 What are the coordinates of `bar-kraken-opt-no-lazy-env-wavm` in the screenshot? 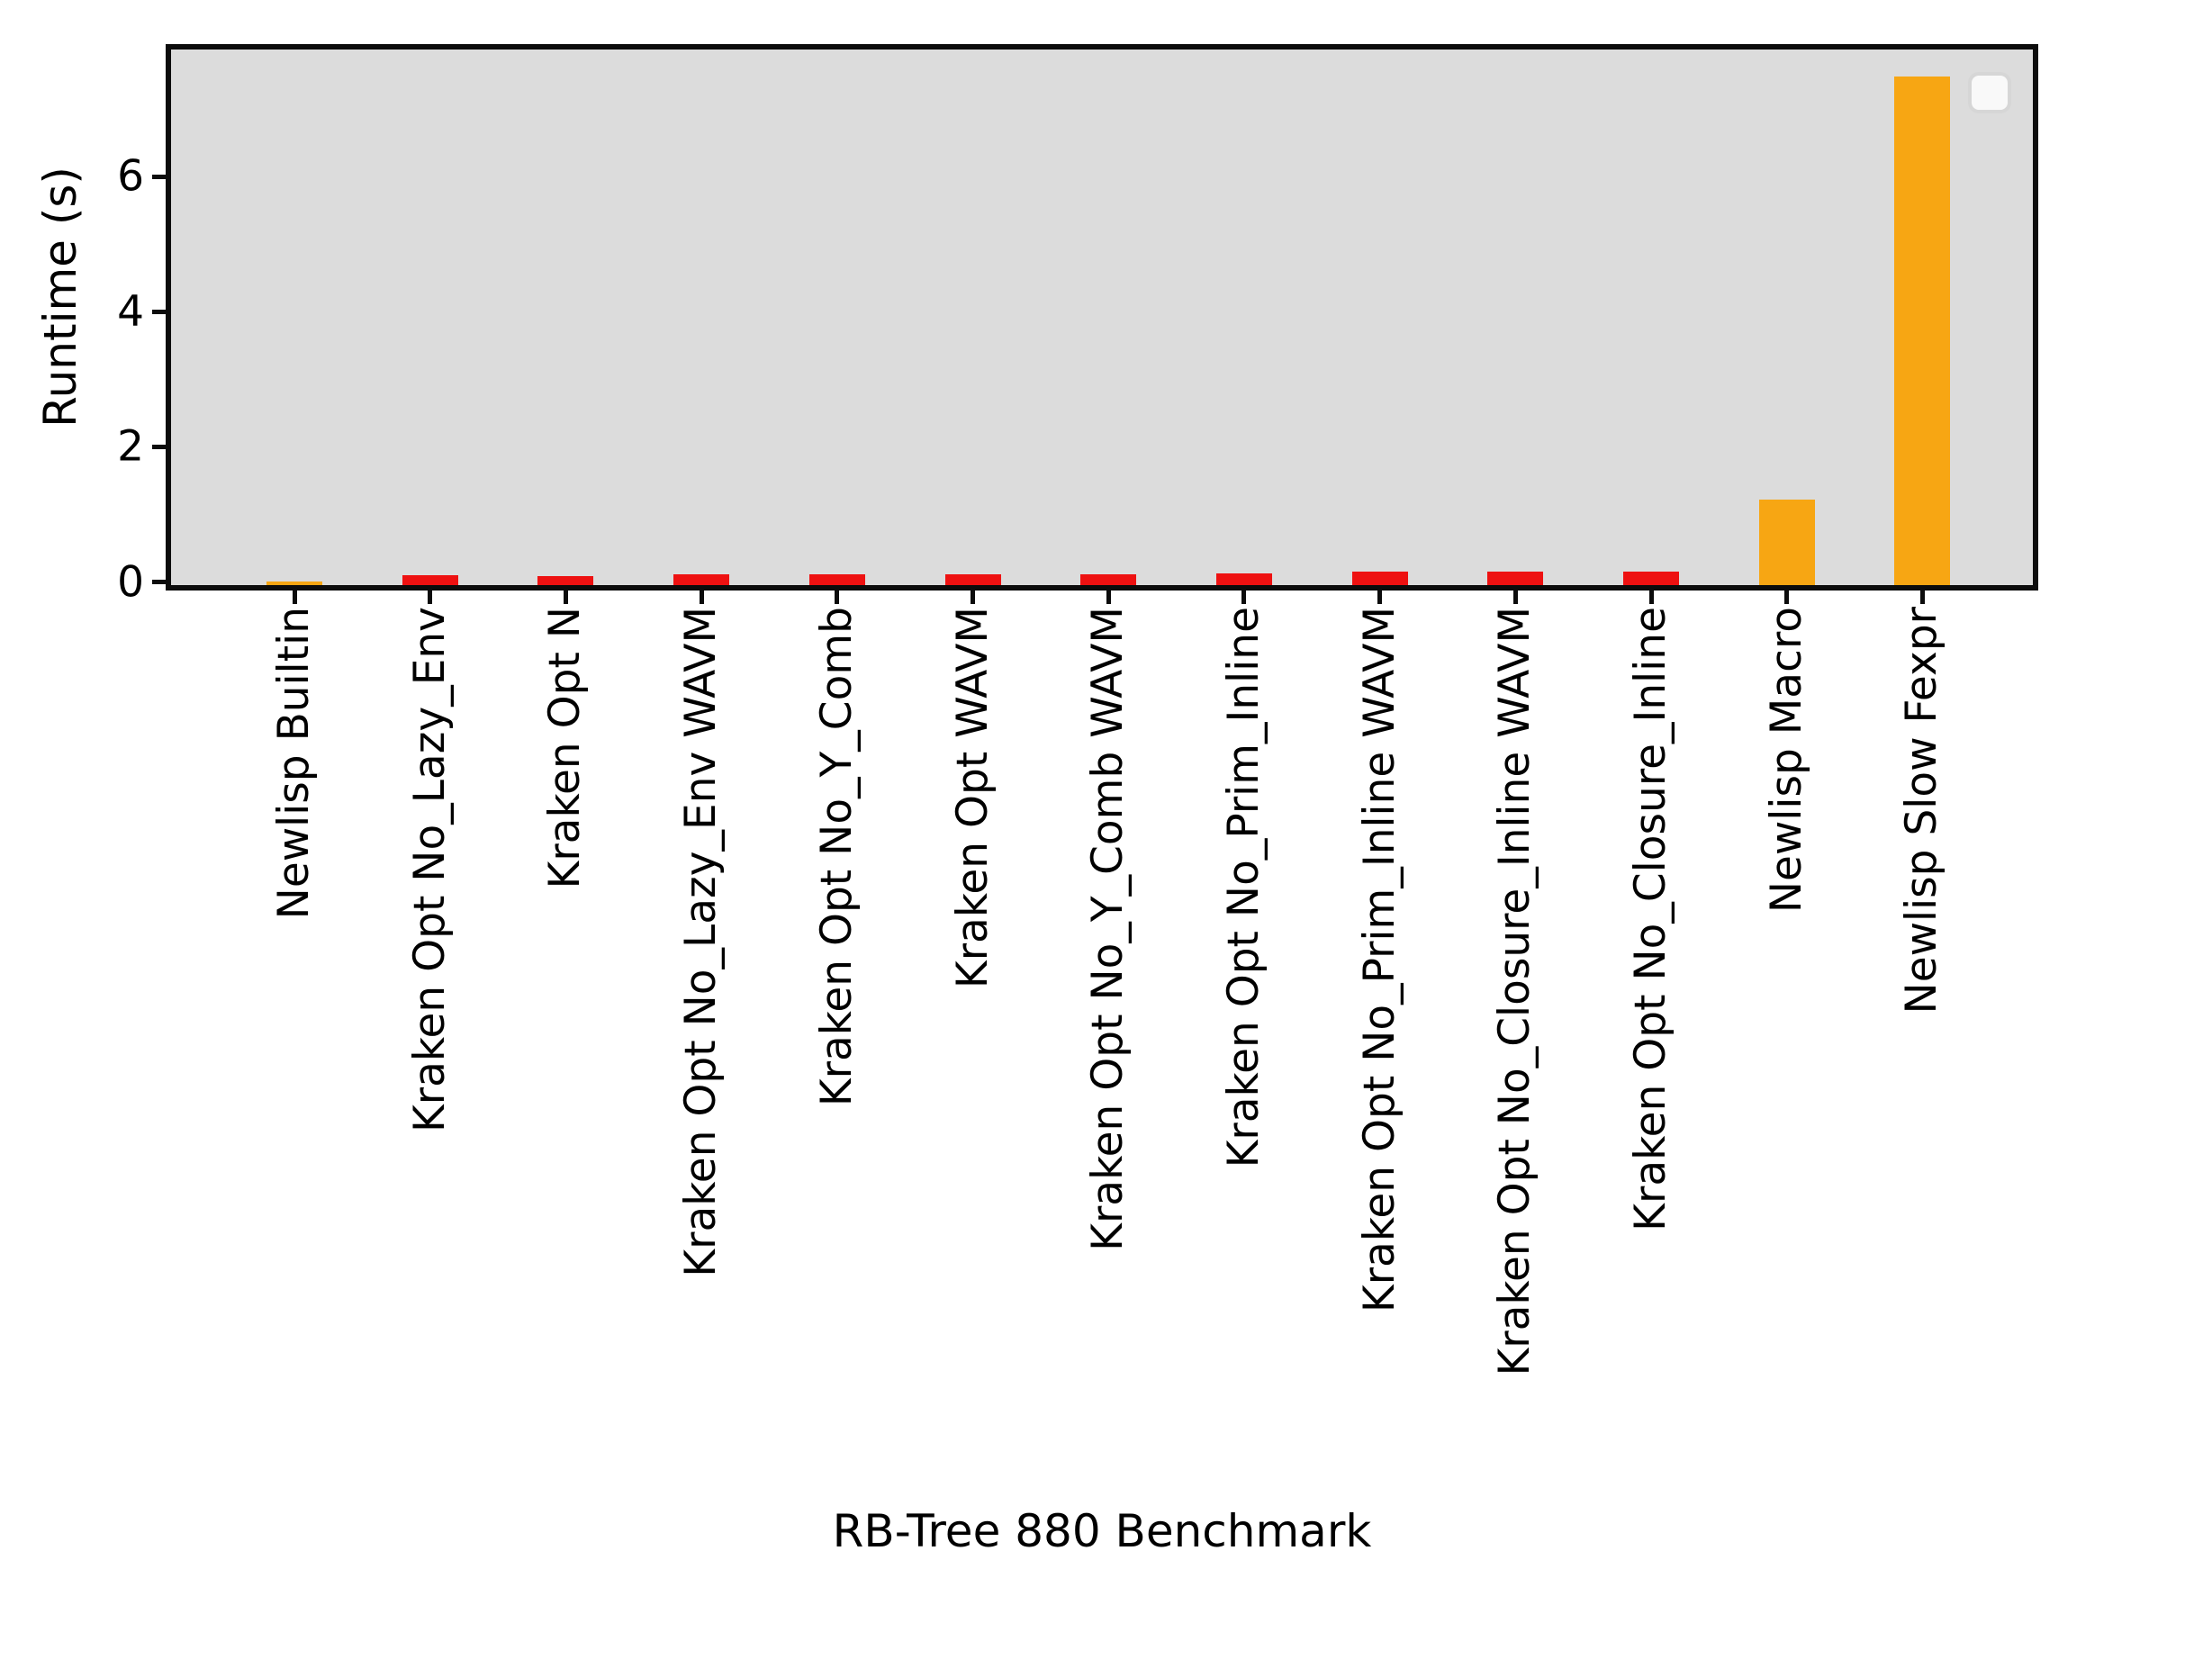 It's located at (701, 579).